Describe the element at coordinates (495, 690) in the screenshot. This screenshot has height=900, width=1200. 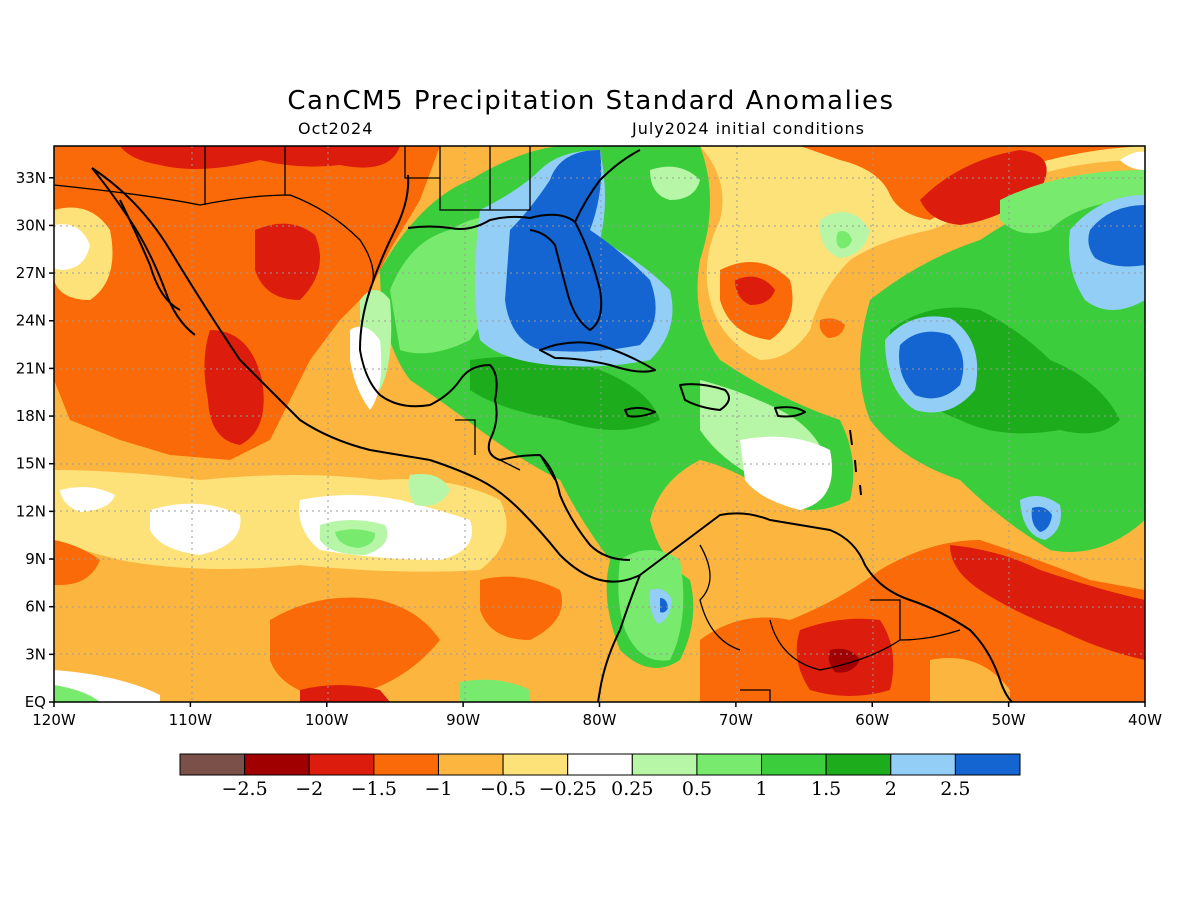
I see `anomaly-region-bottom-green` at that location.